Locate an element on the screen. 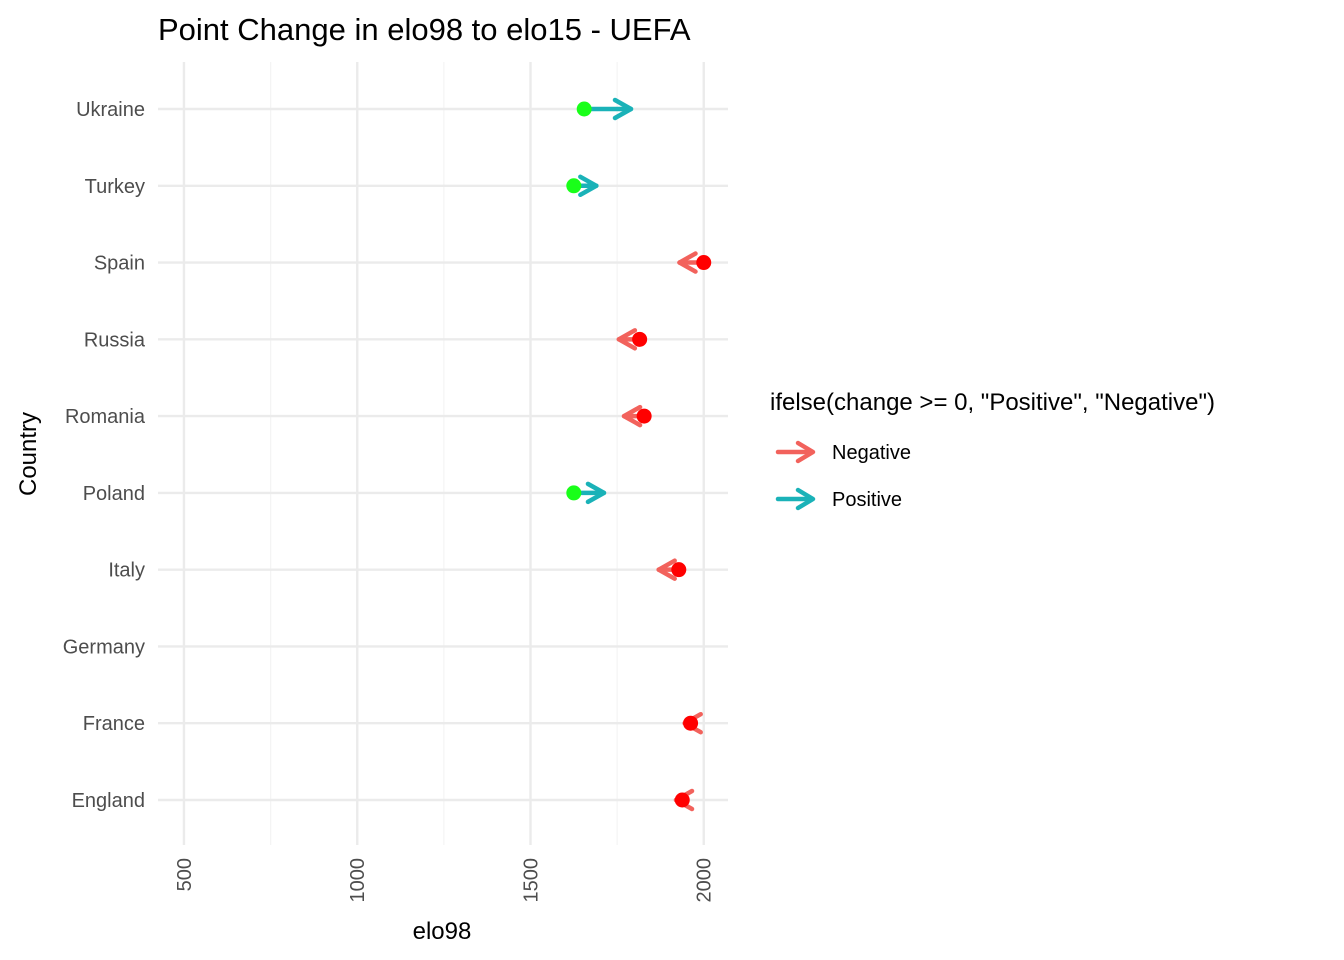 This screenshot has height=960, width=1344. y-tick-label: Spain is located at coordinates (119, 264).